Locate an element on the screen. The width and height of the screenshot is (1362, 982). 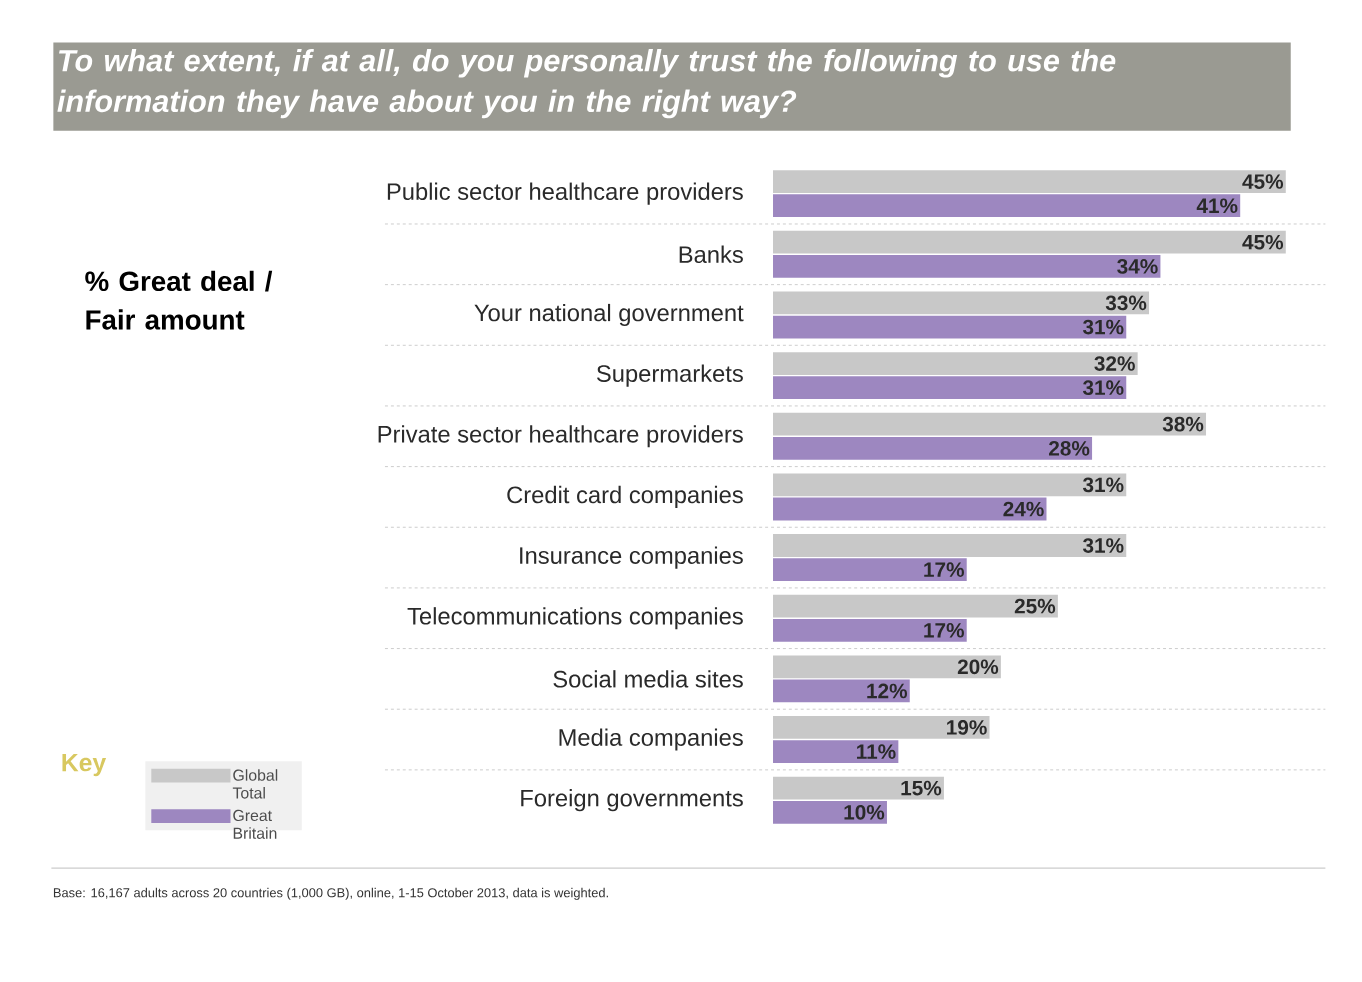
data-label: 34% is located at coordinates (1137, 266).